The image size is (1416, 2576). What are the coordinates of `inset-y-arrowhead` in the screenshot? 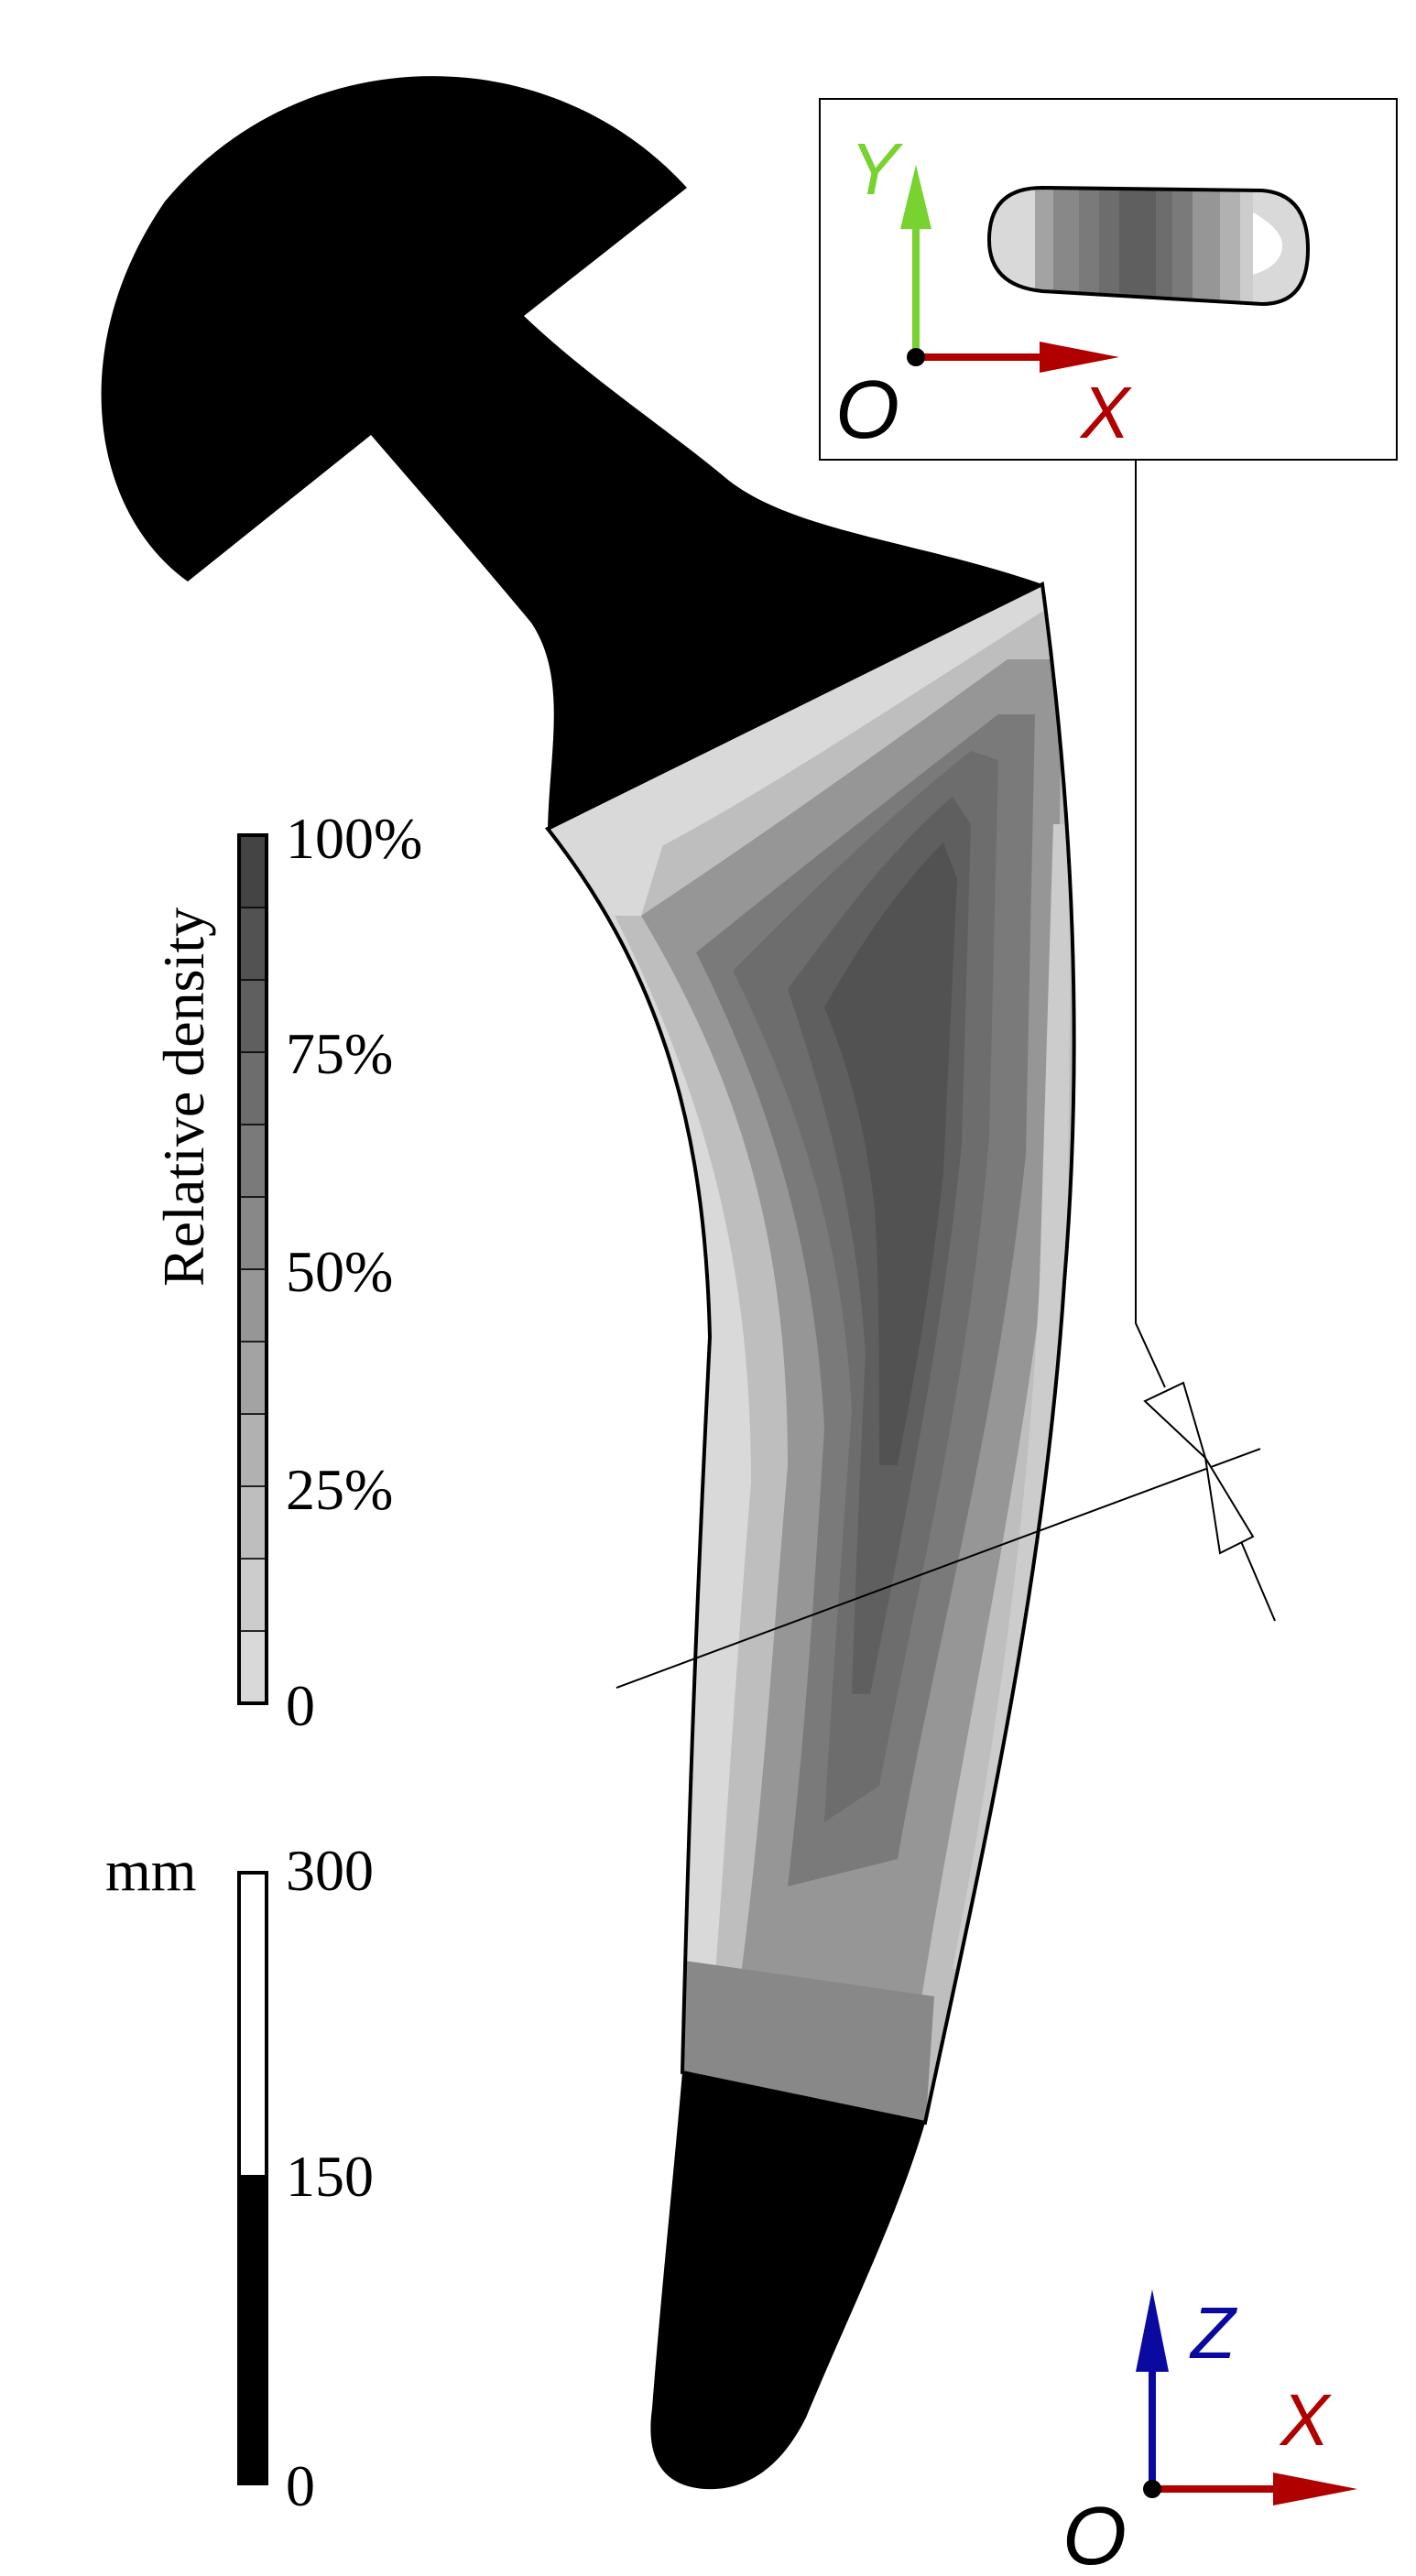 It's located at (915, 197).